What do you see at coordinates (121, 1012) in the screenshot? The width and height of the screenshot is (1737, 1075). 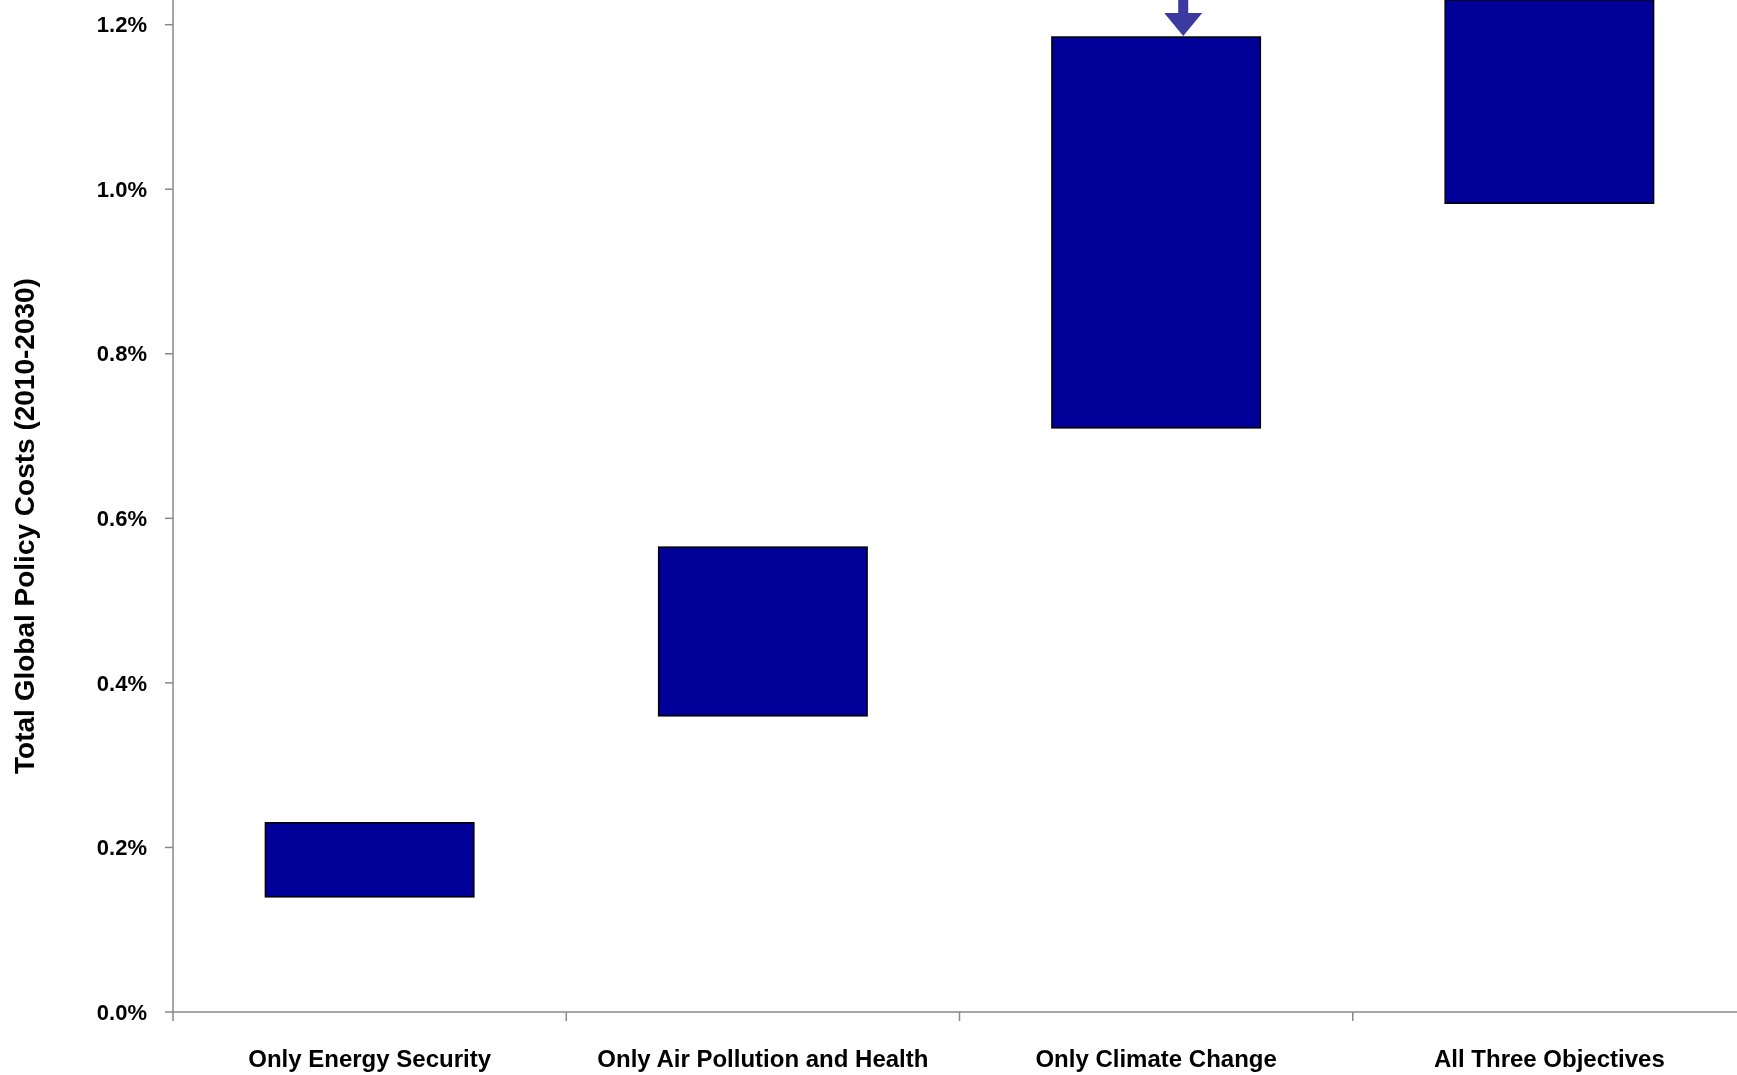 I see `y-tick-label: 0.0%` at bounding box center [121, 1012].